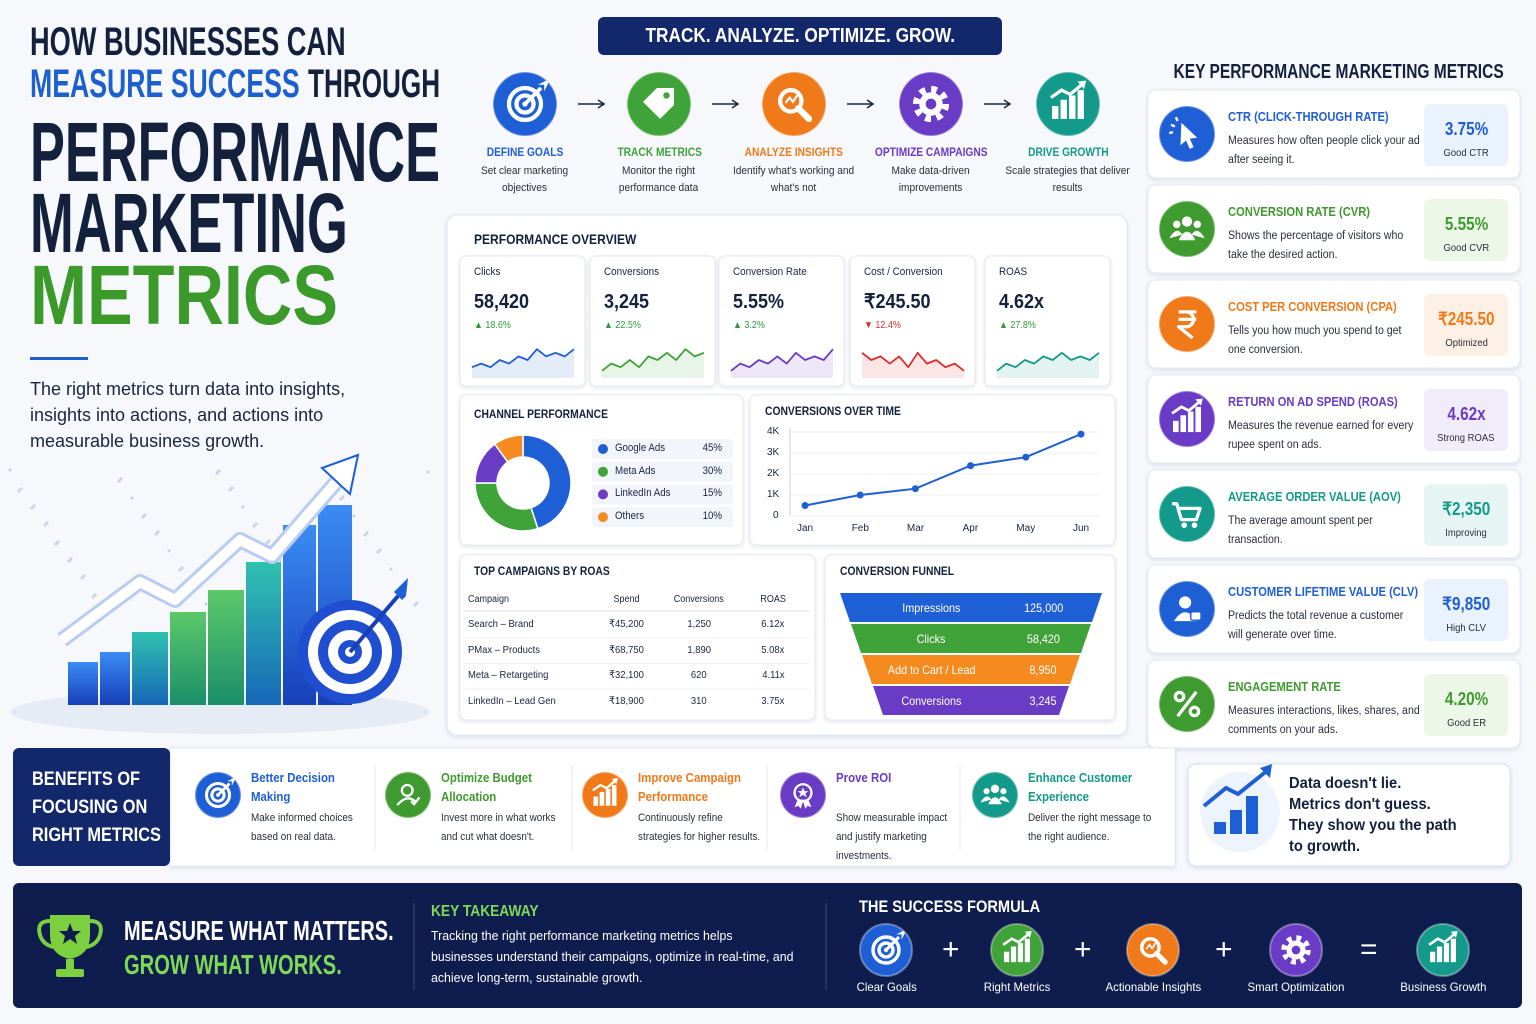 This screenshot has height=1024, width=1536. I want to click on kpi-change: ▲ 3.2%, so click(749, 325).